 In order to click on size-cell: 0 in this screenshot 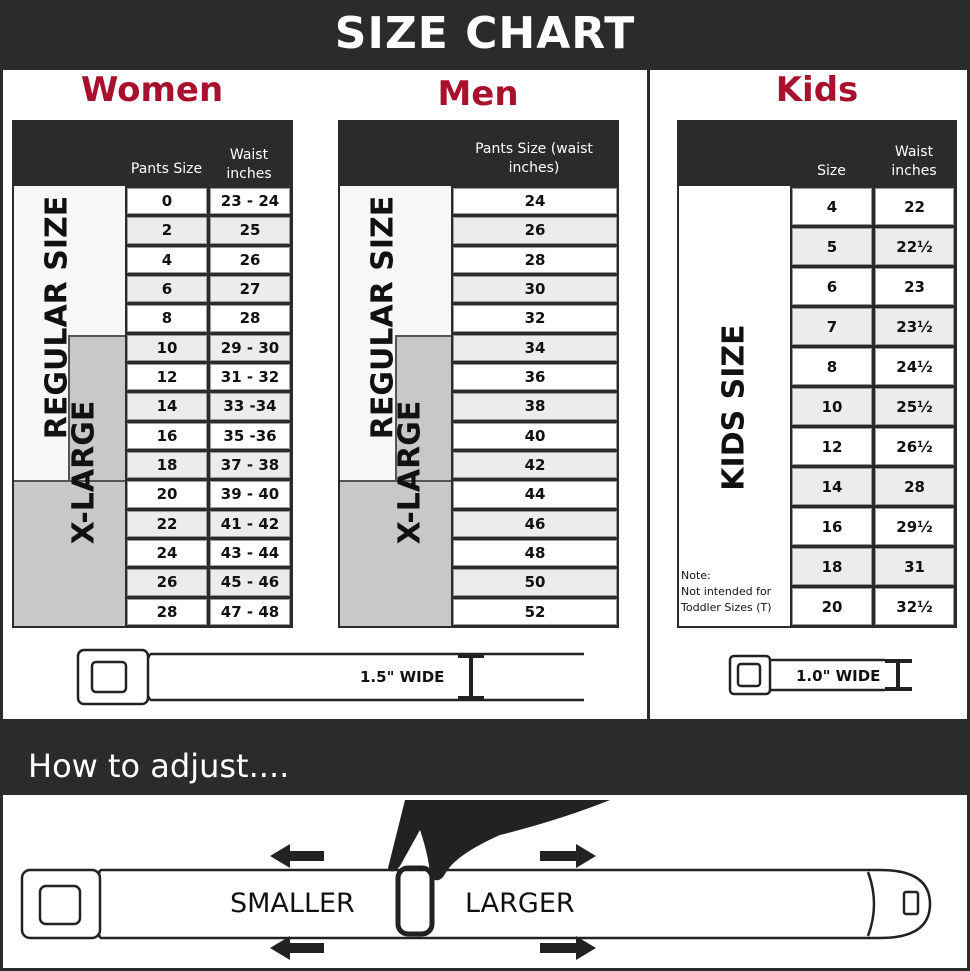, I will do `click(167, 201)`.